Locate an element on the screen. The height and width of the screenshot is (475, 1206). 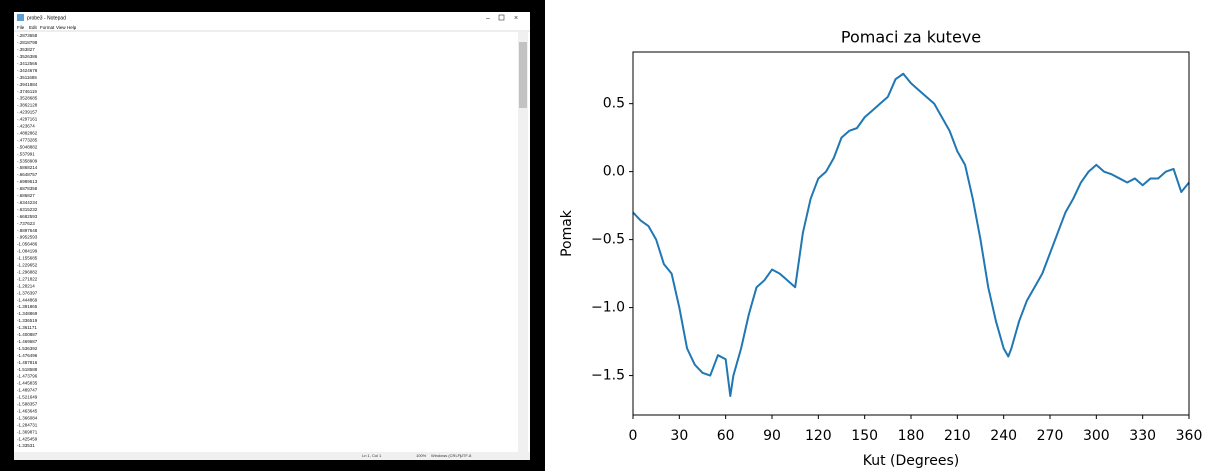
text-line: -.4239157 is located at coordinates (27, 112).